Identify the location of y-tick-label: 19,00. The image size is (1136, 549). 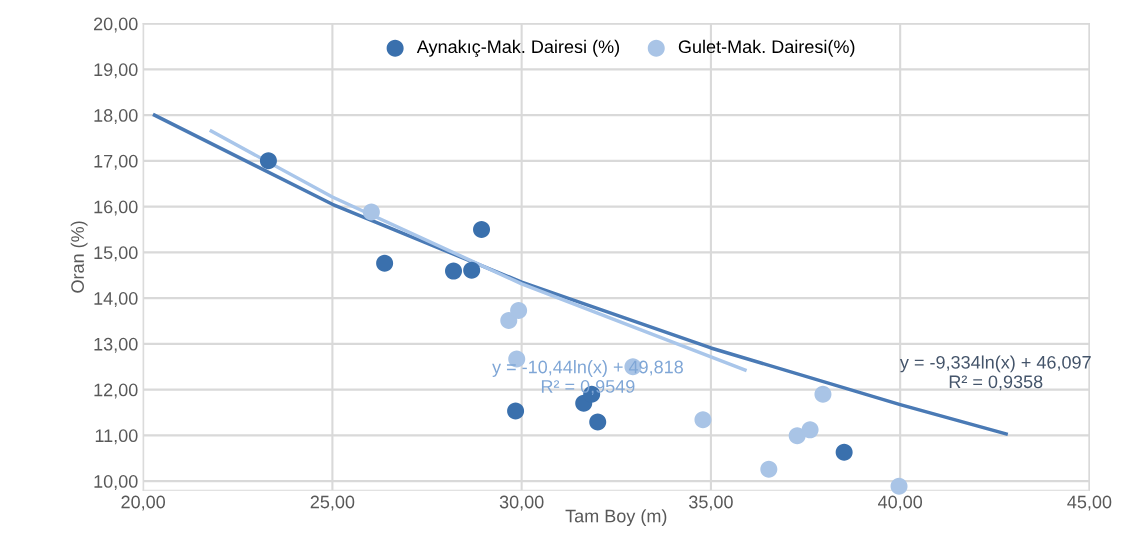
(116, 71).